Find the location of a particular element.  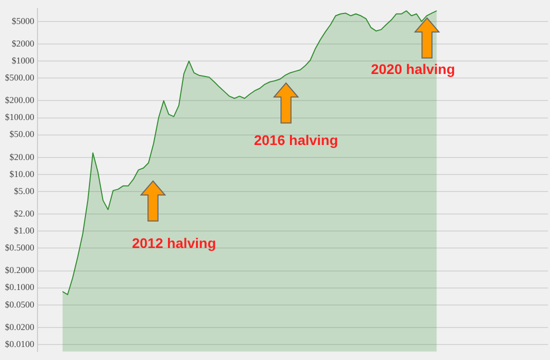

y-tick-label: $1.00 is located at coordinates (24, 231).